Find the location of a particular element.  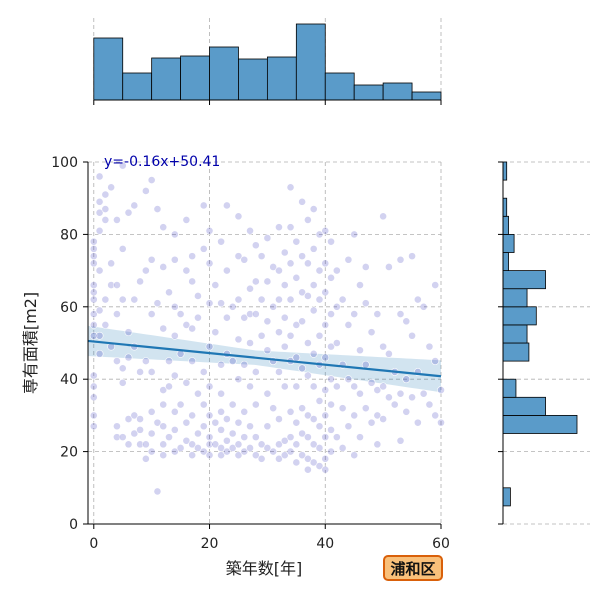

x-tick-label: 60 is located at coordinates (441, 544).